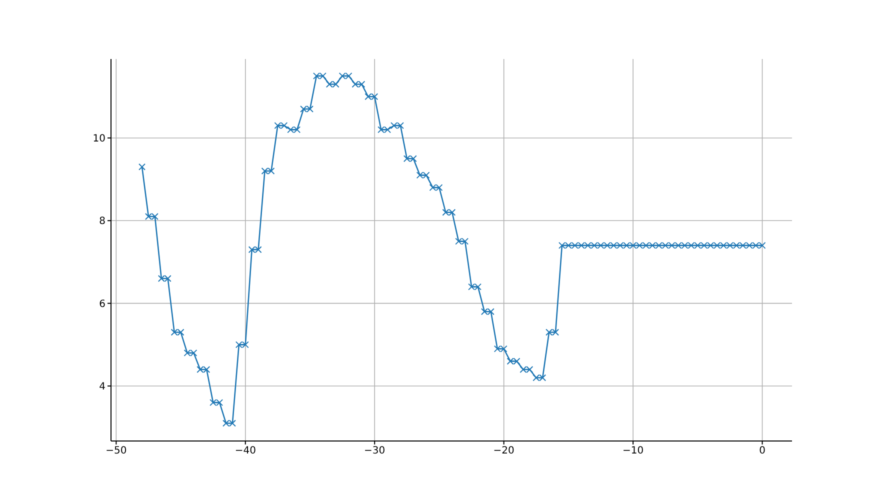 The width and height of the screenshot is (880, 495). What do you see at coordinates (102, 304) in the screenshot?
I see `y-tick-label: 6` at bounding box center [102, 304].